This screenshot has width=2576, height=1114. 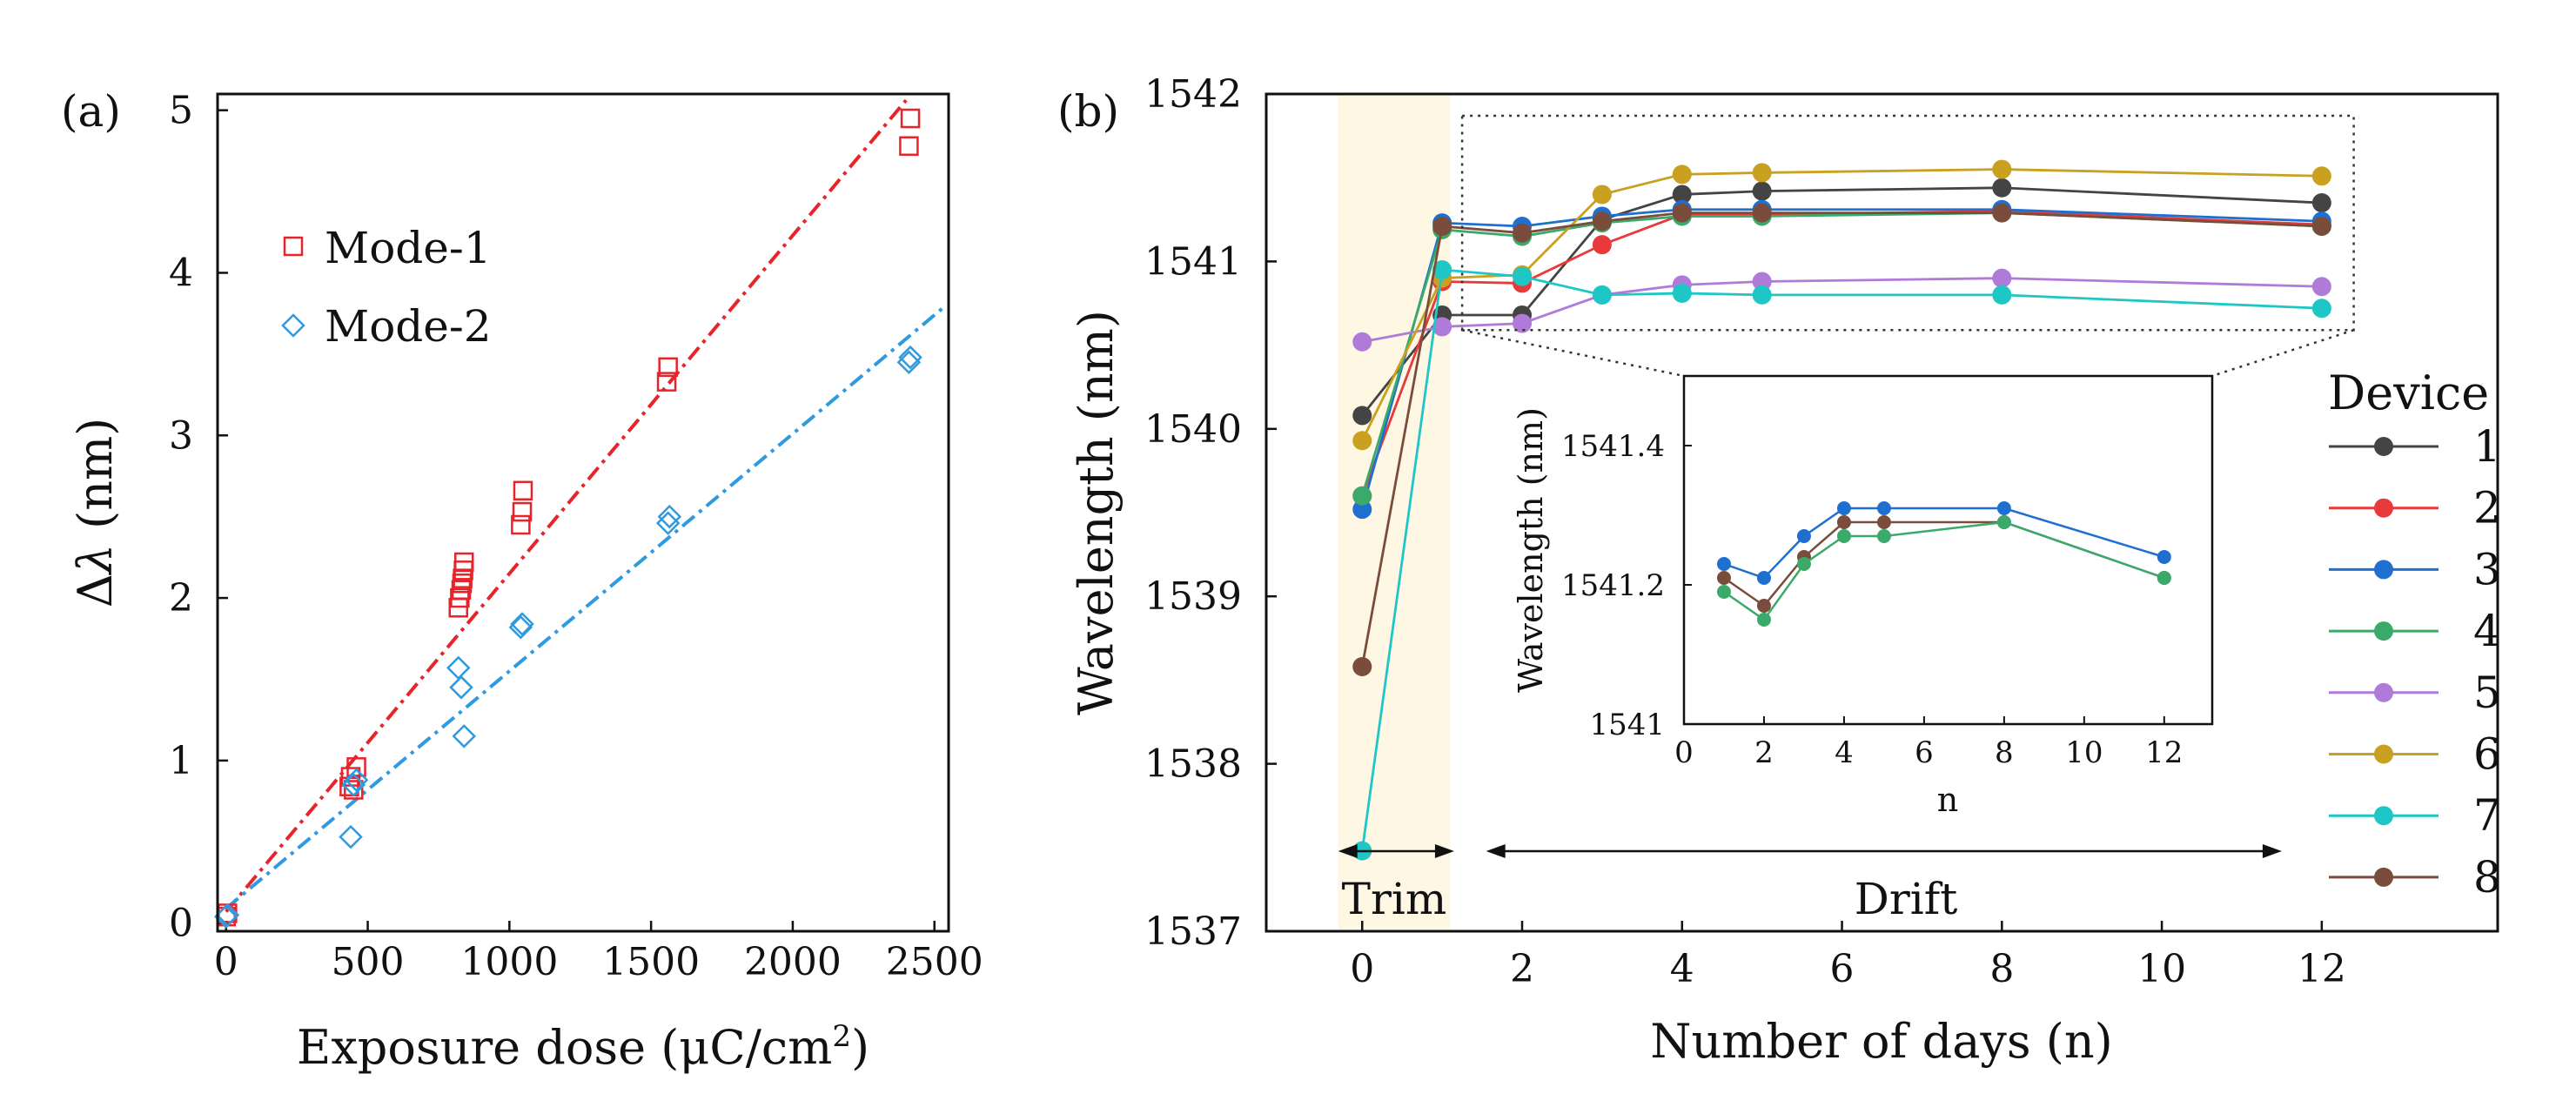 I want to click on inset-background, so click(x=1948, y=550).